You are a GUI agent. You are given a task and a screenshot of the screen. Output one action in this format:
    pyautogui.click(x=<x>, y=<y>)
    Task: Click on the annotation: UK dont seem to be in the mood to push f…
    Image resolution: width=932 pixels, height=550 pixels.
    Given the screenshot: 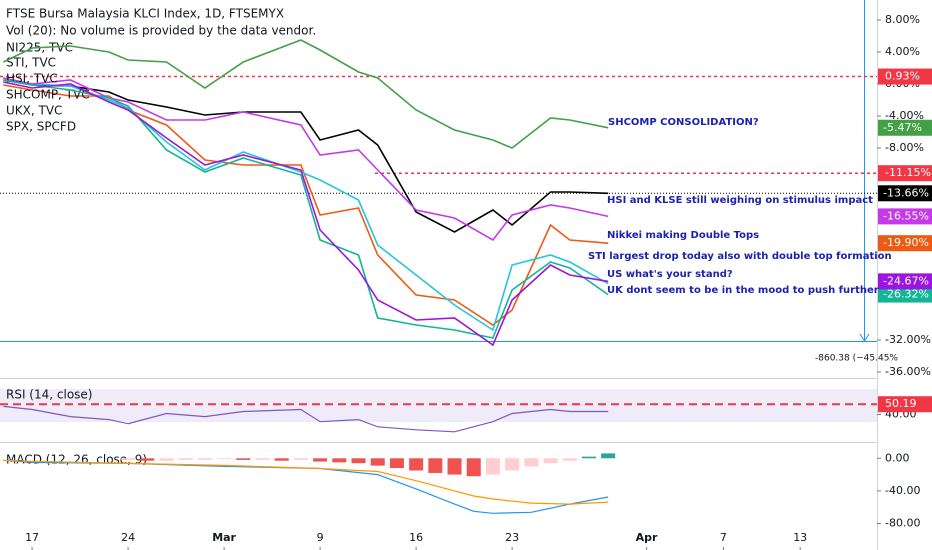 What is the action you would take?
    pyautogui.click(x=743, y=290)
    